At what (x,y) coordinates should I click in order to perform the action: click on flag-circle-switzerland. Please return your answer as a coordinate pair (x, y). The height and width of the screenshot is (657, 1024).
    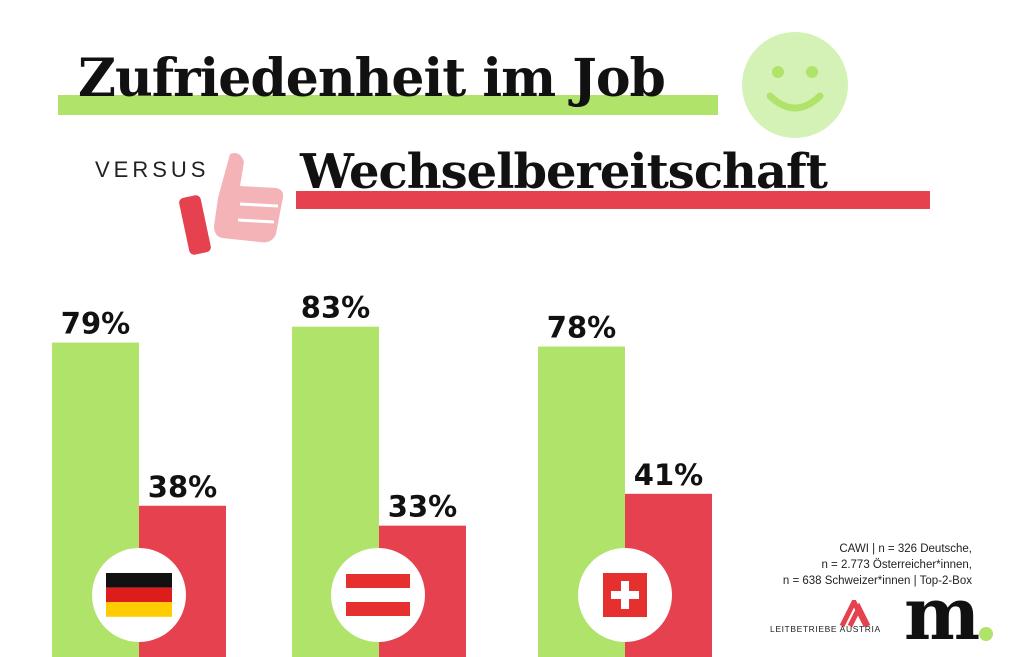
    Looking at the image, I should click on (625, 595).